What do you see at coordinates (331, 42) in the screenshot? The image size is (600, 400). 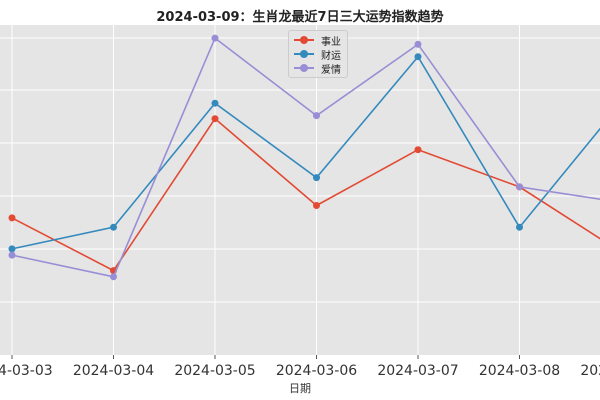 I see `legend-label-0: 事业` at bounding box center [331, 42].